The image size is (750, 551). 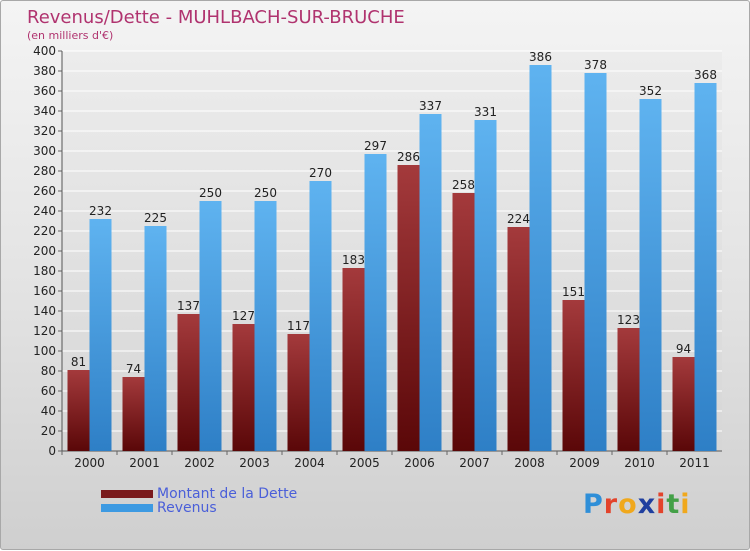 I want to click on data-label-dette: 74, so click(x=133, y=369).